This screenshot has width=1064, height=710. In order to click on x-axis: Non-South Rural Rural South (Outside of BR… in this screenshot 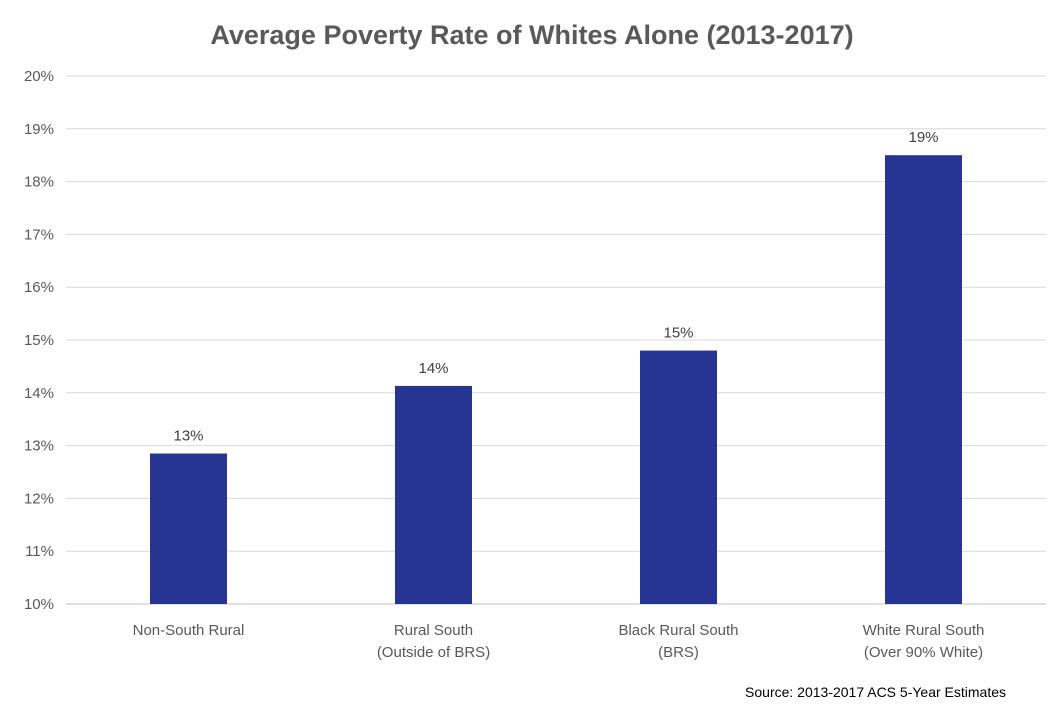, I will do `click(559, 641)`.